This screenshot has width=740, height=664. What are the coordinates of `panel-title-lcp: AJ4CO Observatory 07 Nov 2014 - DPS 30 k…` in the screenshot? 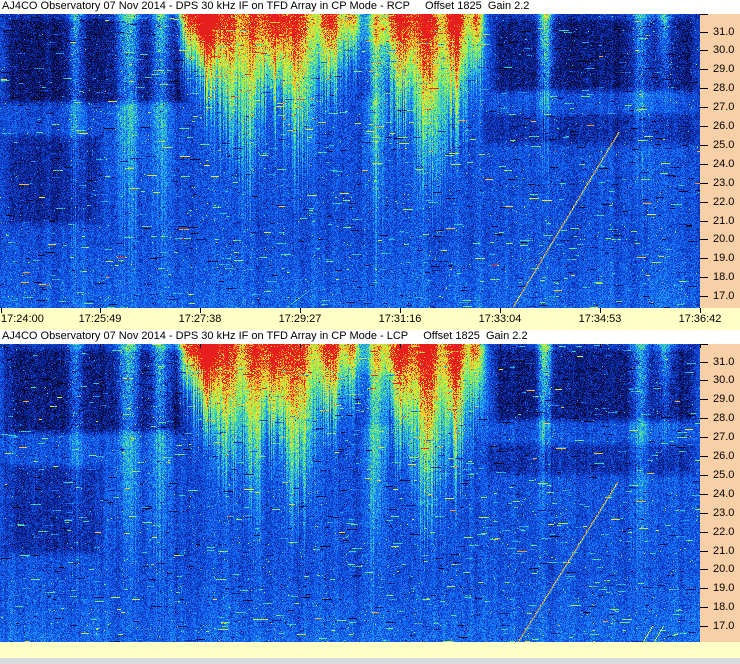 It's located at (370, 337).